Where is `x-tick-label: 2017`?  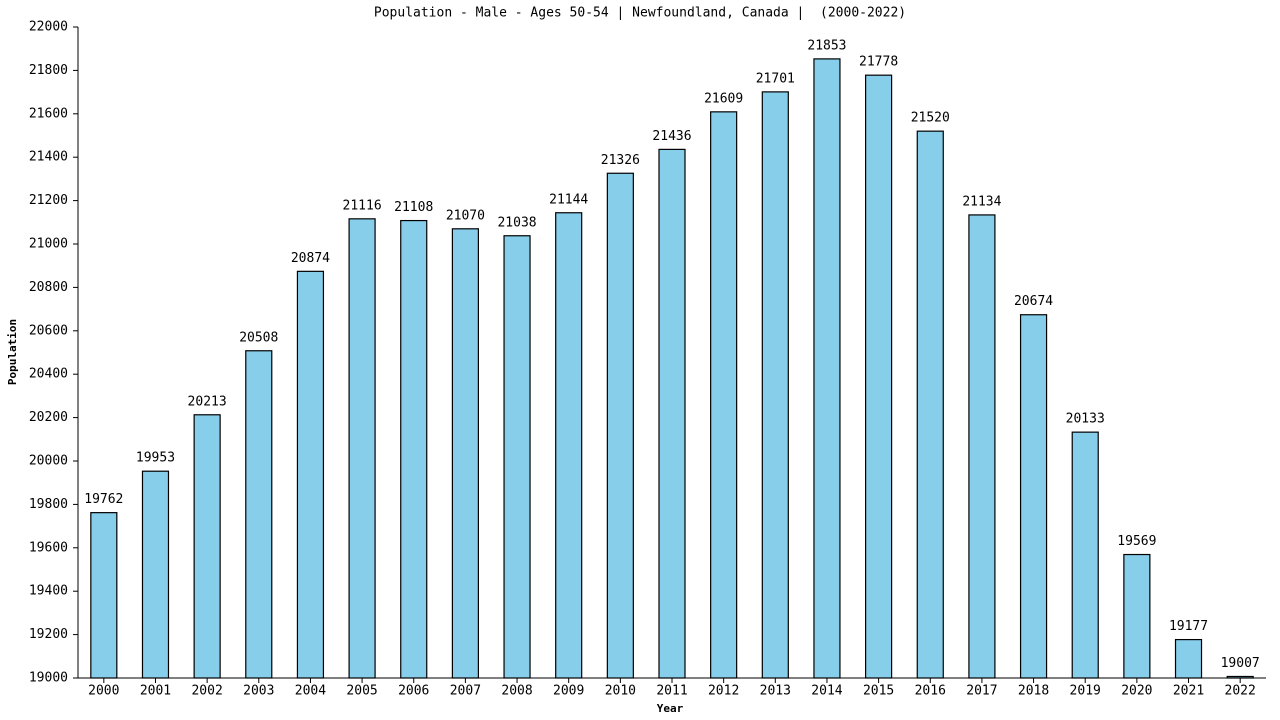
x-tick-label: 2017 is located at coordinates (981, 691).